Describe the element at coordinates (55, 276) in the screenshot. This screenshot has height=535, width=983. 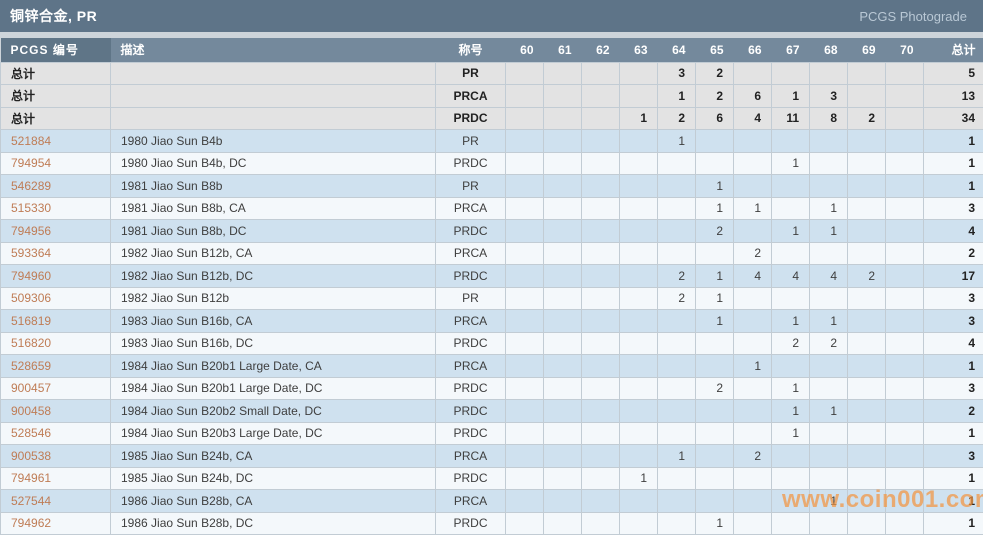
I see `pcgs-number-link: 794960` at that location.